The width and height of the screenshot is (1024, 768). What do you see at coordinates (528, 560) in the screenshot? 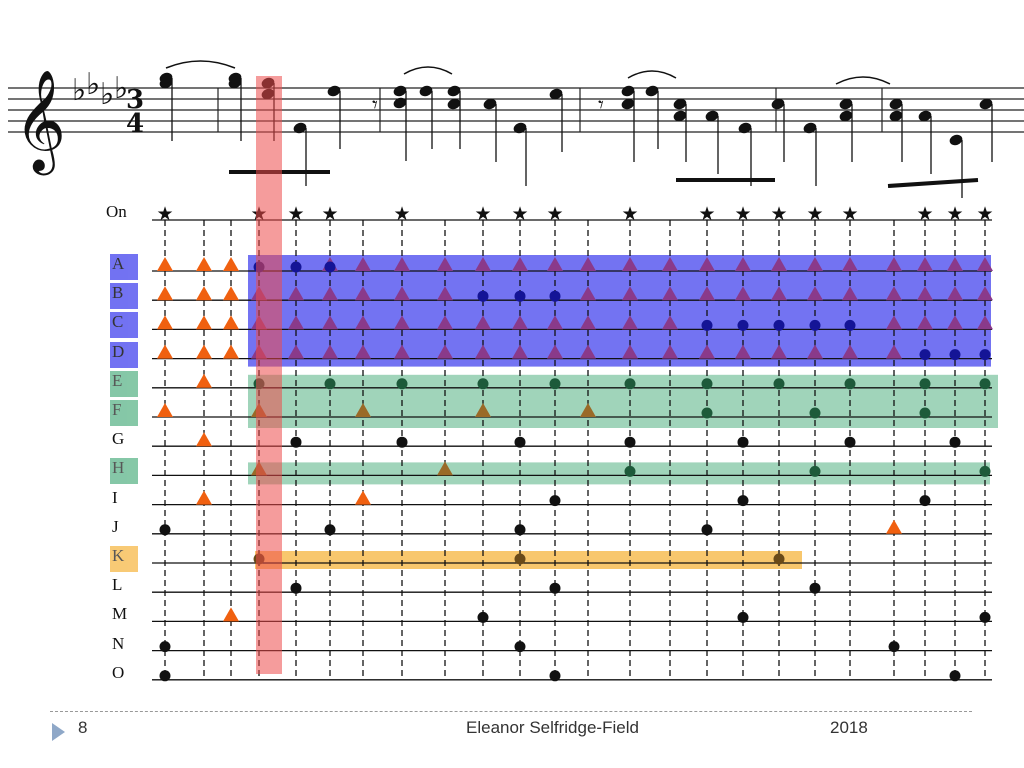
I see `highlight-voice-k` at bounding box center [528, 560].